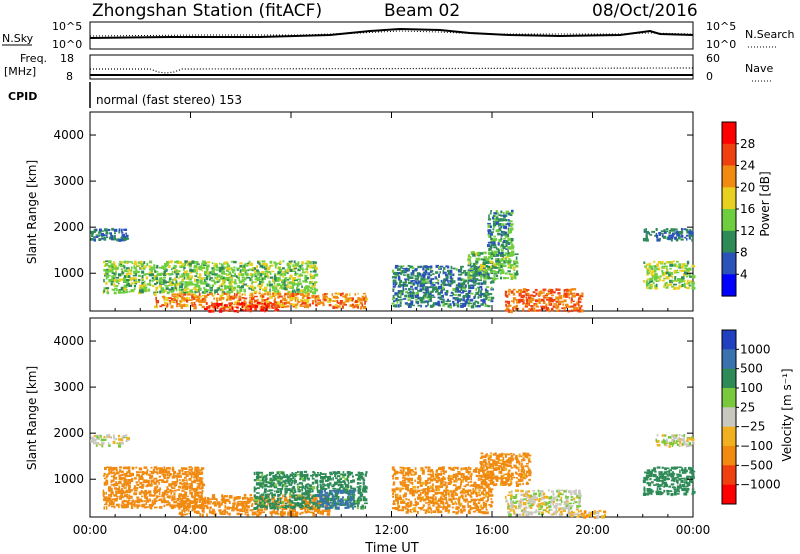 Image resolution: width=800 pixels, height=554 pixels. What do you see at coordinates (32, 212) in the screenshot?
I see `power-ylabel: Slant Range [km]` at bounding box center [32, 212].